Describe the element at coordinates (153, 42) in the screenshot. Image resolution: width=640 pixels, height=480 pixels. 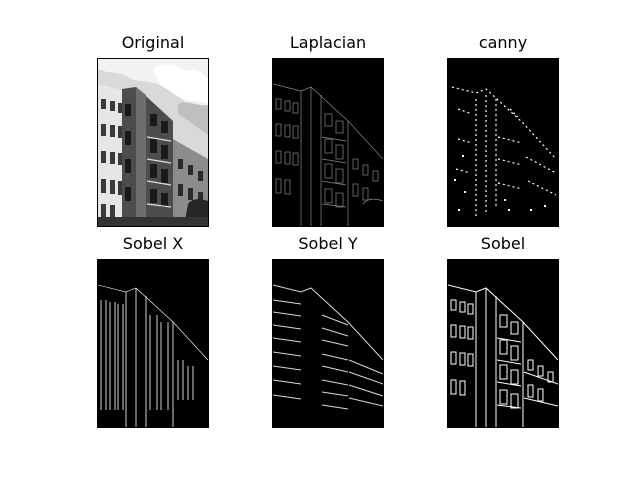
I see `panel-title: Original` at that location.